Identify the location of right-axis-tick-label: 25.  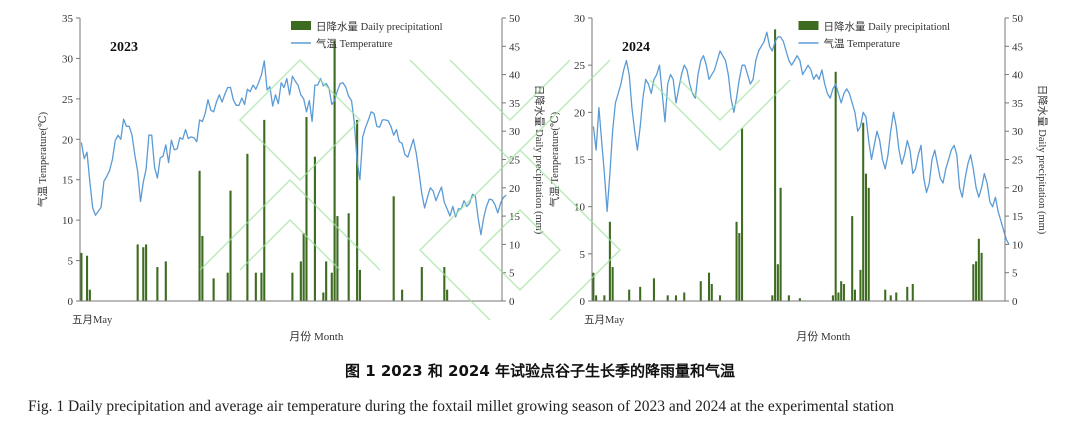
(515, 161).